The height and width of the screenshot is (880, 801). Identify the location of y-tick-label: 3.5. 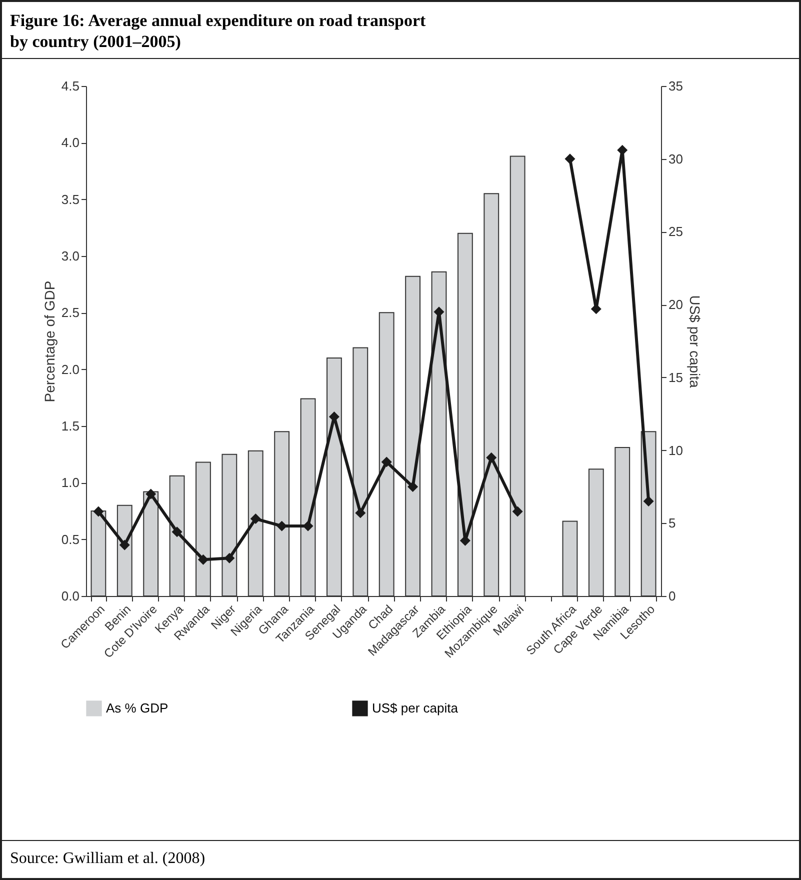
(70, 199).